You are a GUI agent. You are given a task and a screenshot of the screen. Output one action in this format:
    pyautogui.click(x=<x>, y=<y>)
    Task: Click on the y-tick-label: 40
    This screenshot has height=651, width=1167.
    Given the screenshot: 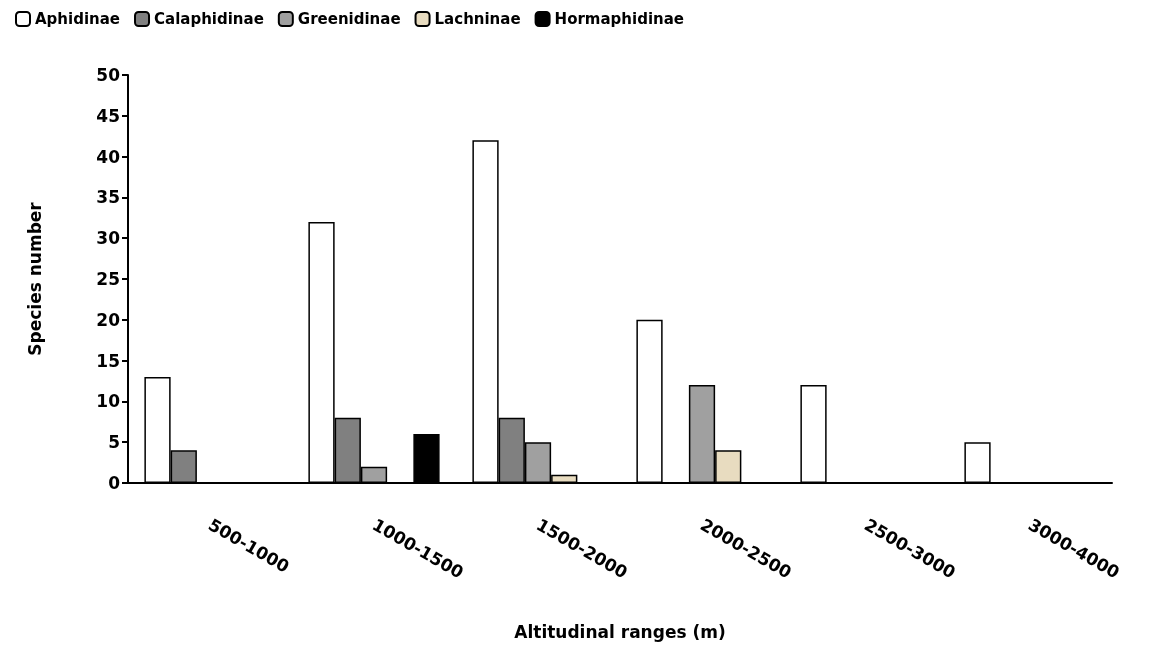 What is the action you would take?
    pyautogui.click(x=108, y=156)
    